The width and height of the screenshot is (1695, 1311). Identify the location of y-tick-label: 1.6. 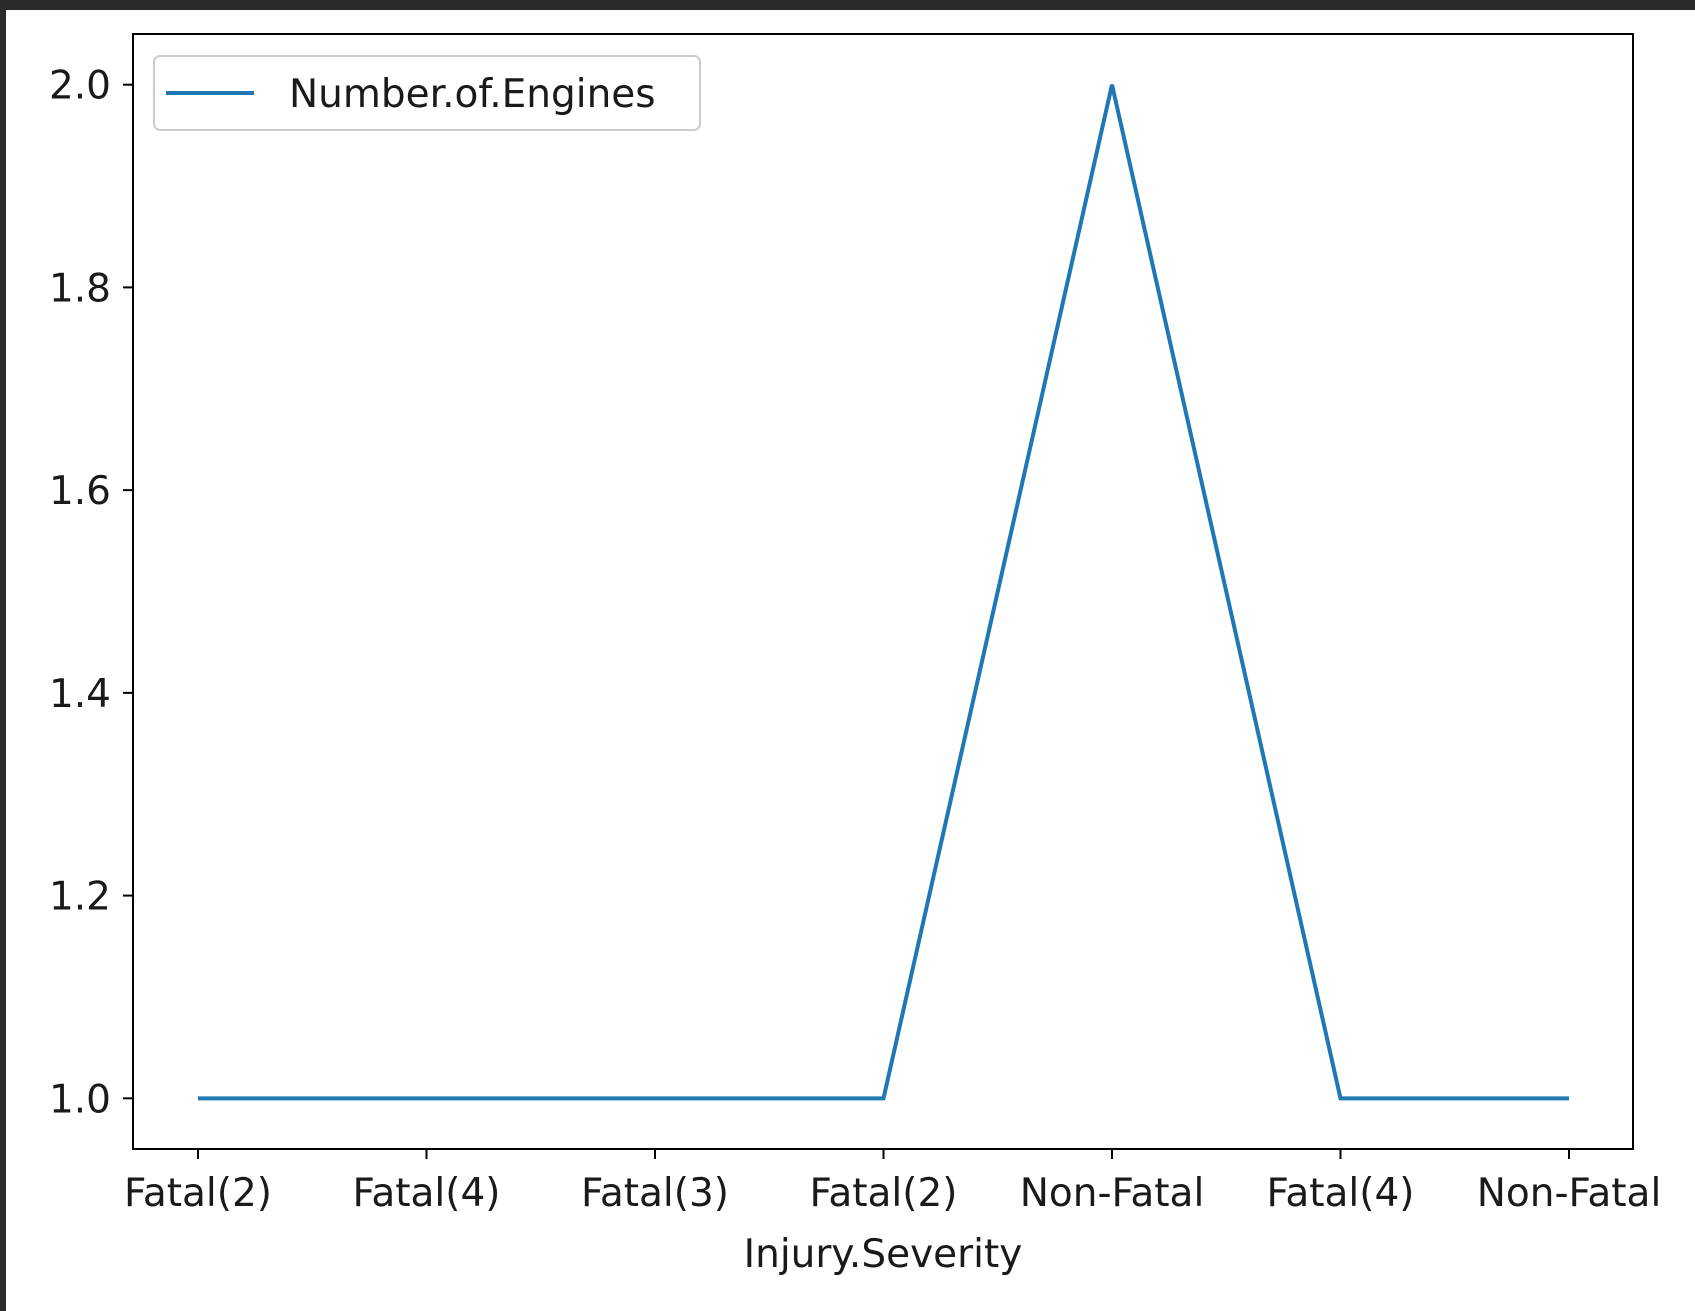
(80, 491).